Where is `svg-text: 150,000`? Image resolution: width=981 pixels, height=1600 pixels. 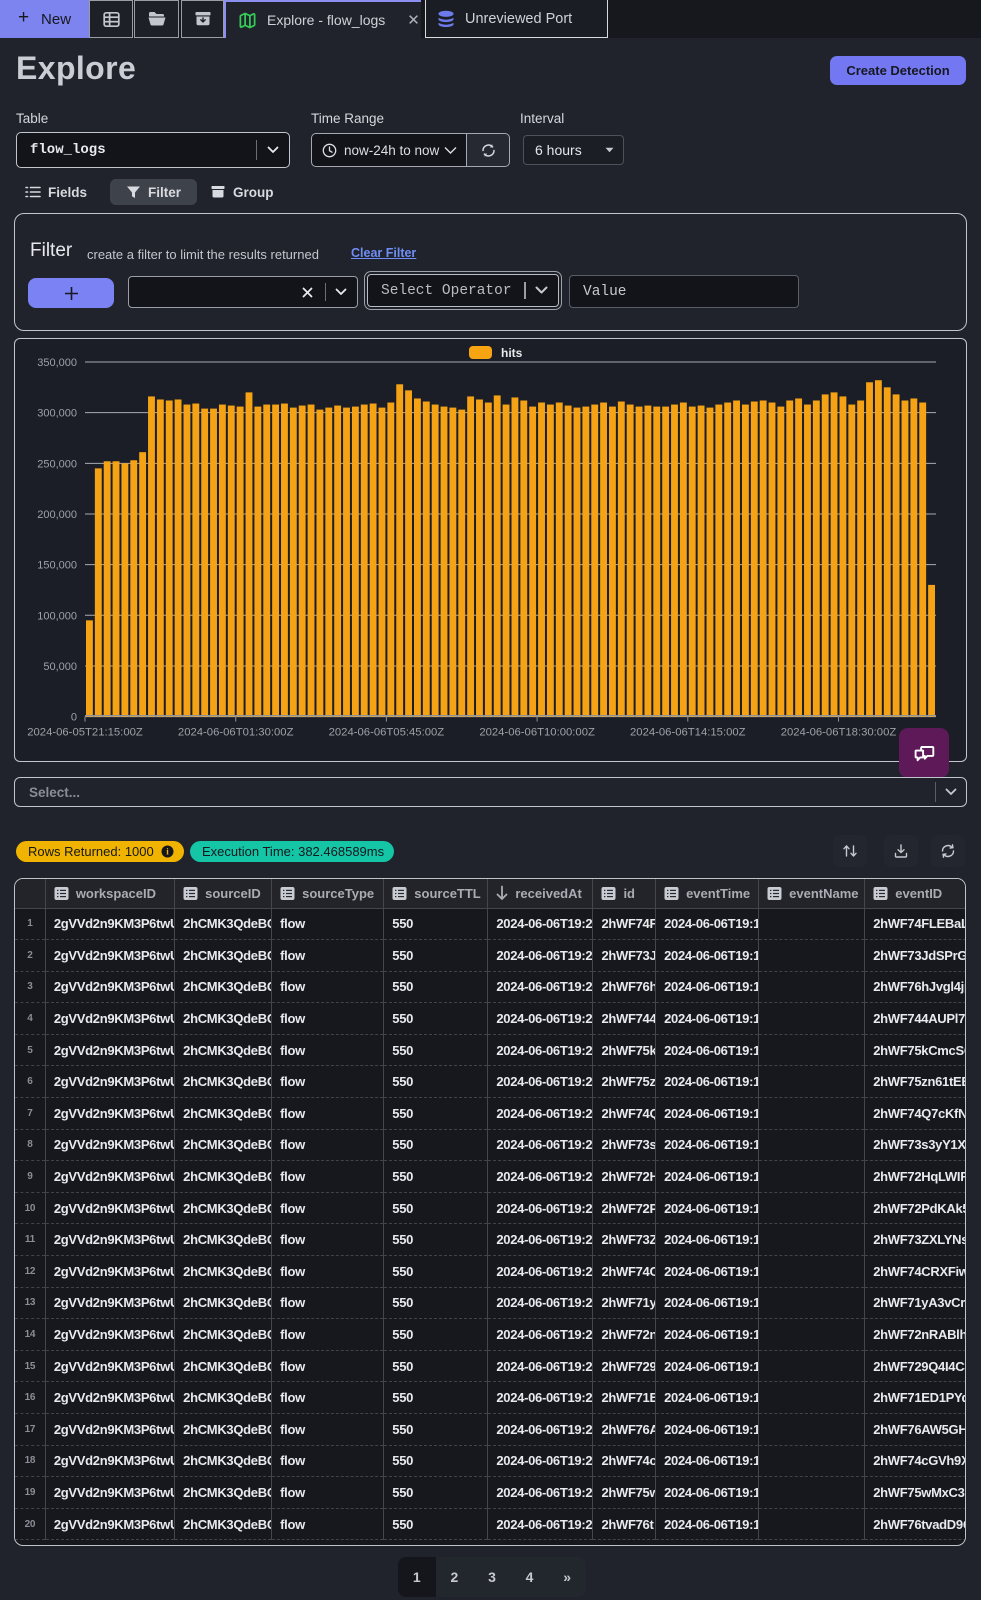
svg-text: 150,000 is located at coordinates (57, 566).